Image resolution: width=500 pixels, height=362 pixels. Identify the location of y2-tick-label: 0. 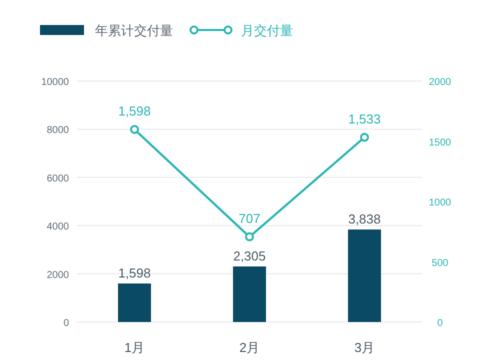
(440, 323).